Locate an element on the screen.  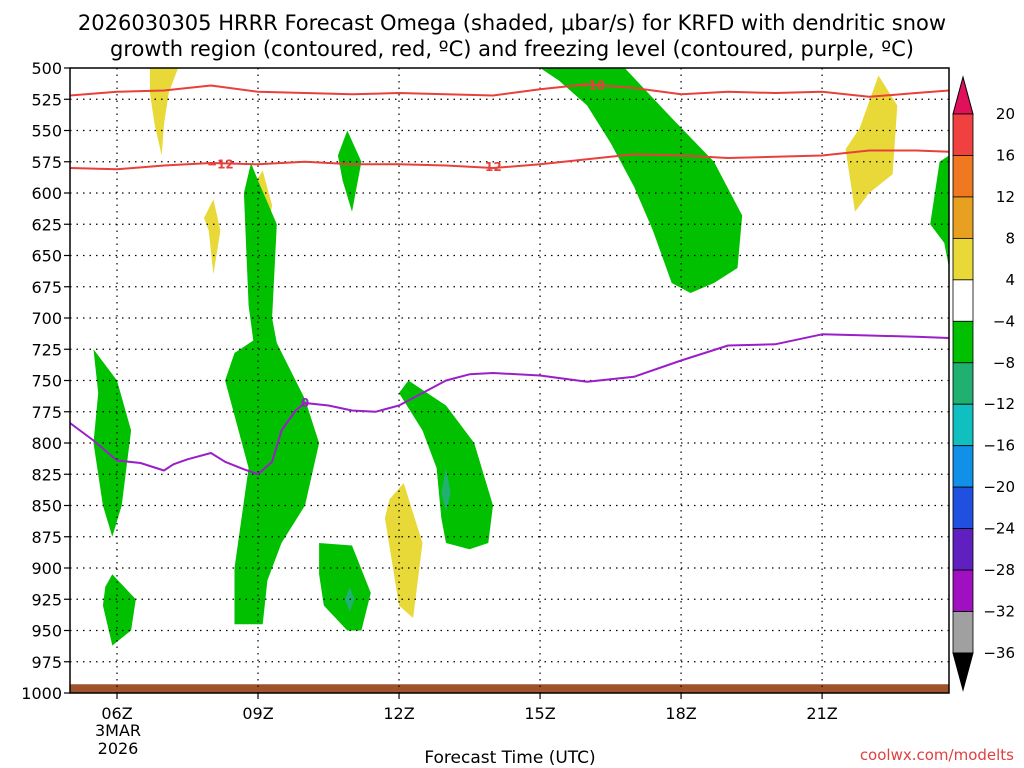
y-tick-label-600: 600 is located at coordinates (46, 193).